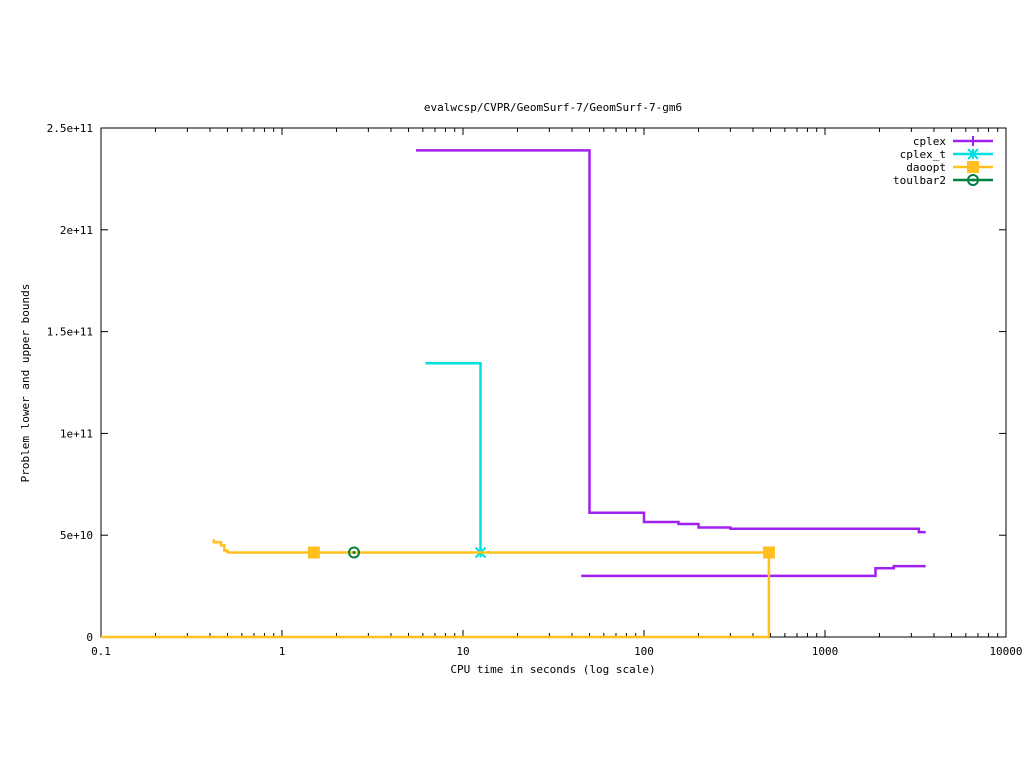 The width and height of the screenshot is (1024, 768). Describe the element at coordinates (1005, 651) in the screenshot. I see `x-tick-label: 10000` at that location.